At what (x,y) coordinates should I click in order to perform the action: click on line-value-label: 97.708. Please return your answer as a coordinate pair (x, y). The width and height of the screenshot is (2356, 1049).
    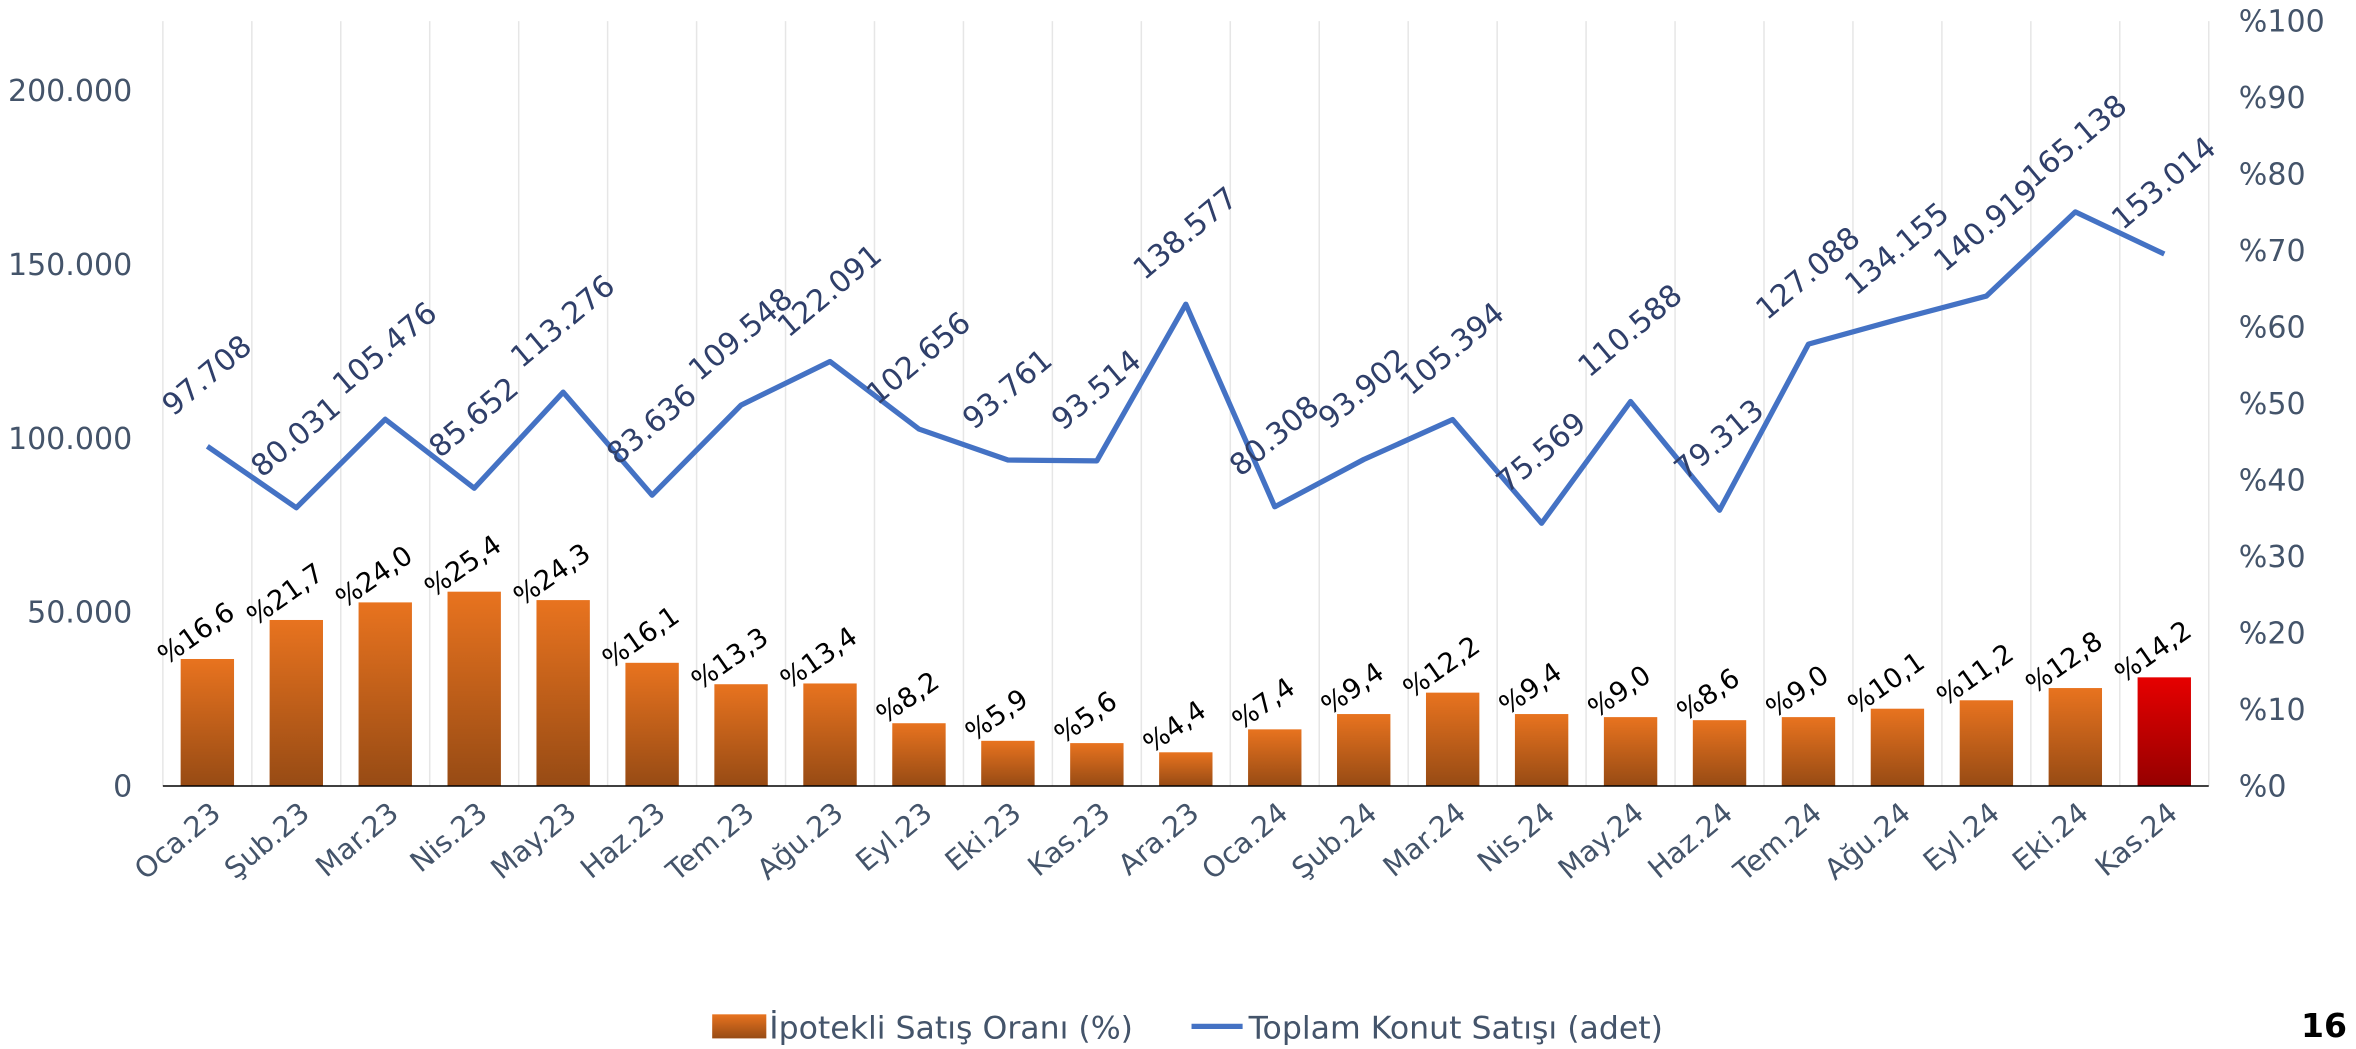
    Looking at the image, I should click on (207, 376).